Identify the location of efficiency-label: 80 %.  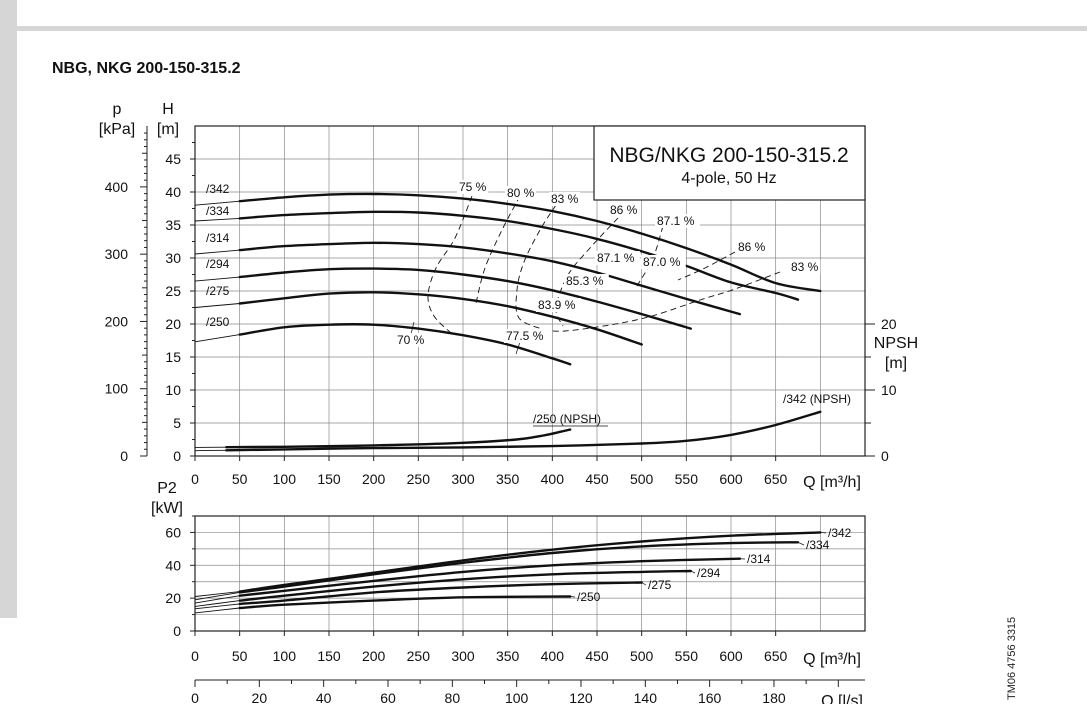
(521, 193).